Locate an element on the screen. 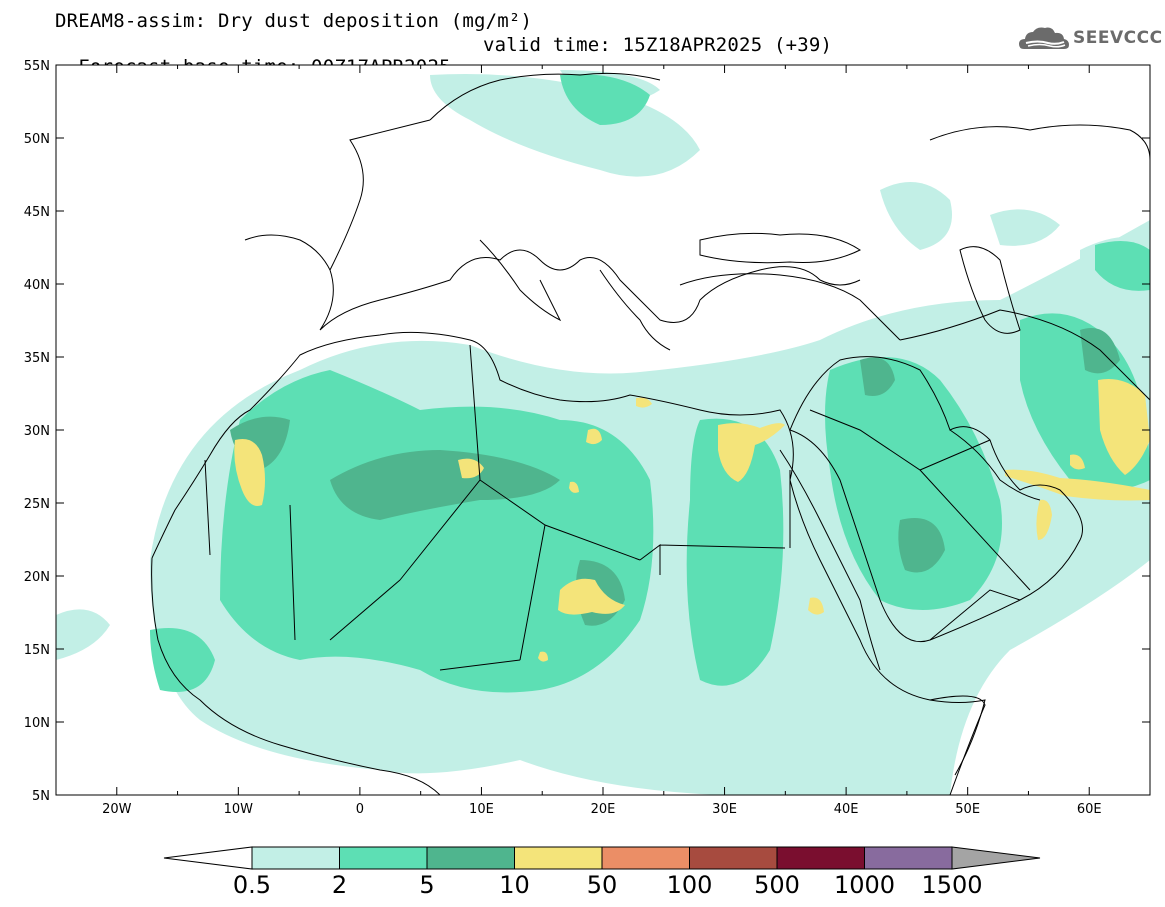 The width and height of the screenshot is (1165, 907). colorbar-label: 1500 is located at coordinates (951, 885).